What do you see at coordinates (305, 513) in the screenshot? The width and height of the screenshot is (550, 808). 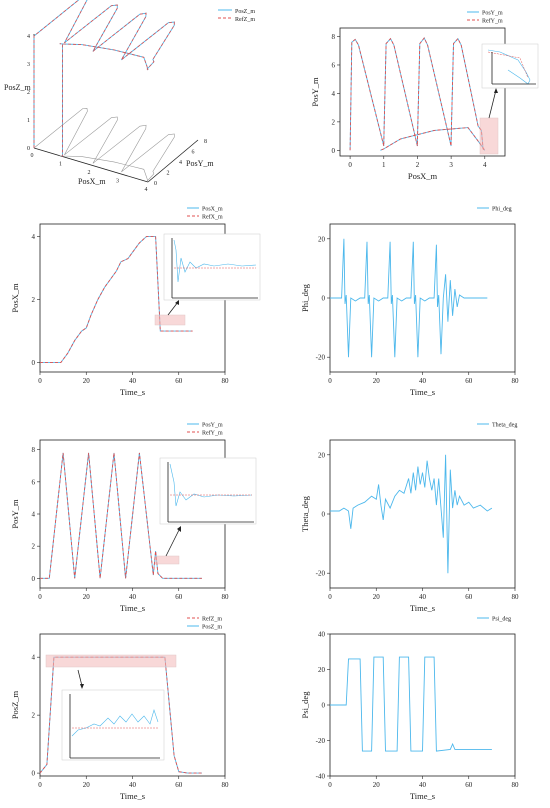 I see `theta-ylabel: Theta_deg` at bounding box center [305, 513].